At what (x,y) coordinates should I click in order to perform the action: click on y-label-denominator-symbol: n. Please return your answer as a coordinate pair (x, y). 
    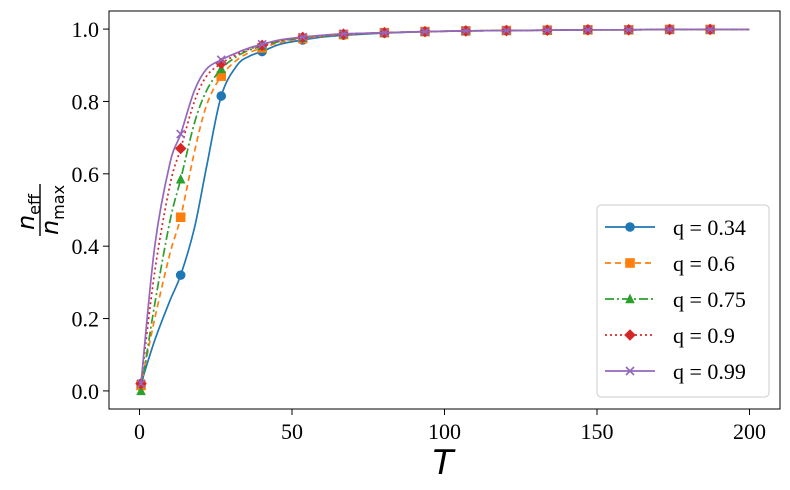
    Looking at the image, I should click on (50, 227).